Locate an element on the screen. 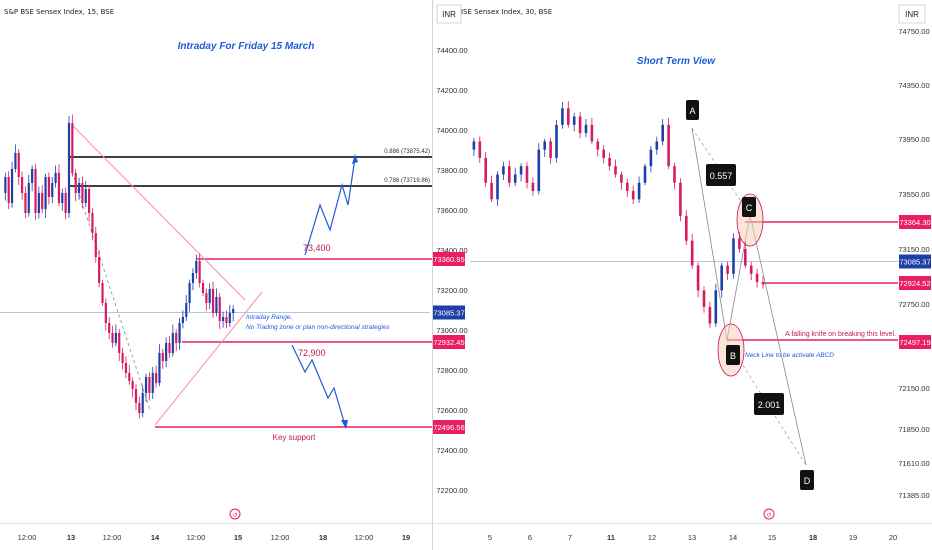 Image resolution: width=932 pixels, height=550 pixels. currency-box-right is located at coordinates (912, 14).